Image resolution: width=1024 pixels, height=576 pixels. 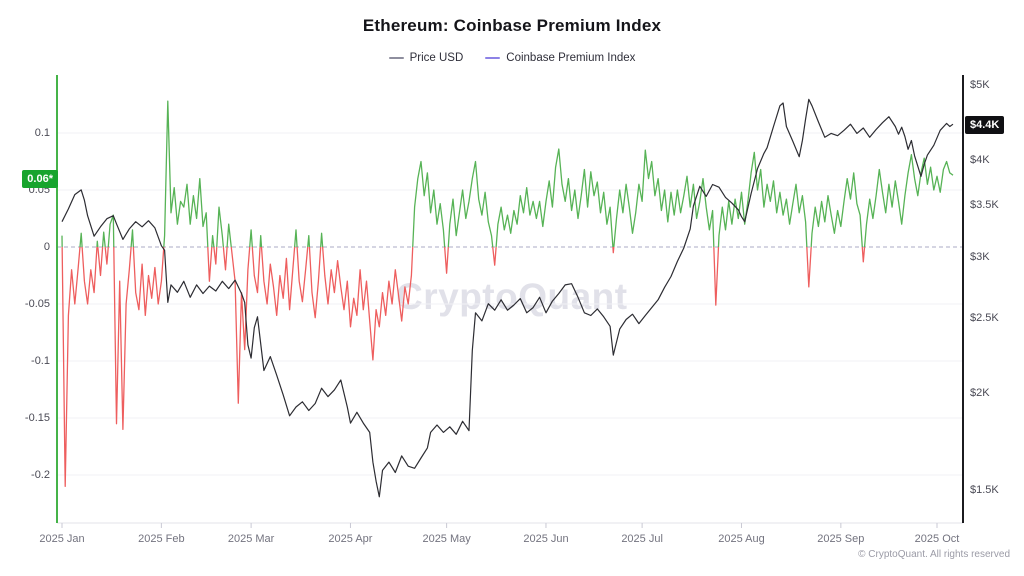 I want to click on price-usd-swatch-icon, so click(x=396, y=58).